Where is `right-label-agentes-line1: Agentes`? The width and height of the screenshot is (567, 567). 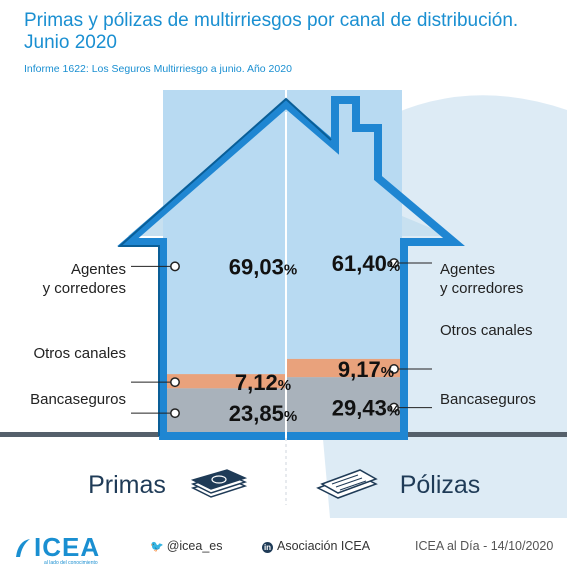 right-label-agentes-line1: Agentes is located at coordinates (467, 269).